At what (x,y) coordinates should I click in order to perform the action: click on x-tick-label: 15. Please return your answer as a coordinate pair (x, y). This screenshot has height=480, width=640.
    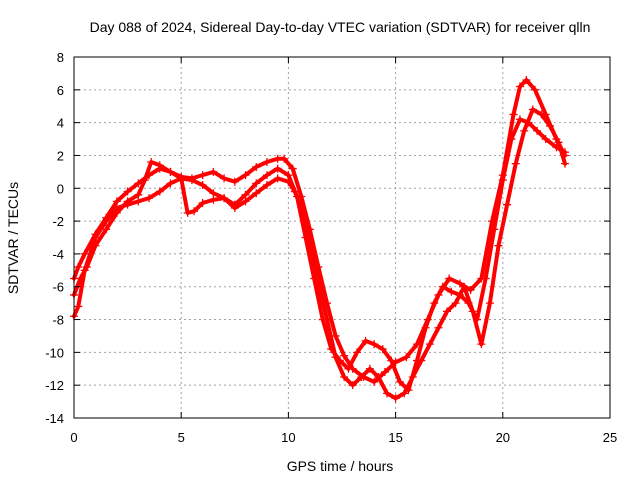
    Looking at the image, I should click on (395, 437).